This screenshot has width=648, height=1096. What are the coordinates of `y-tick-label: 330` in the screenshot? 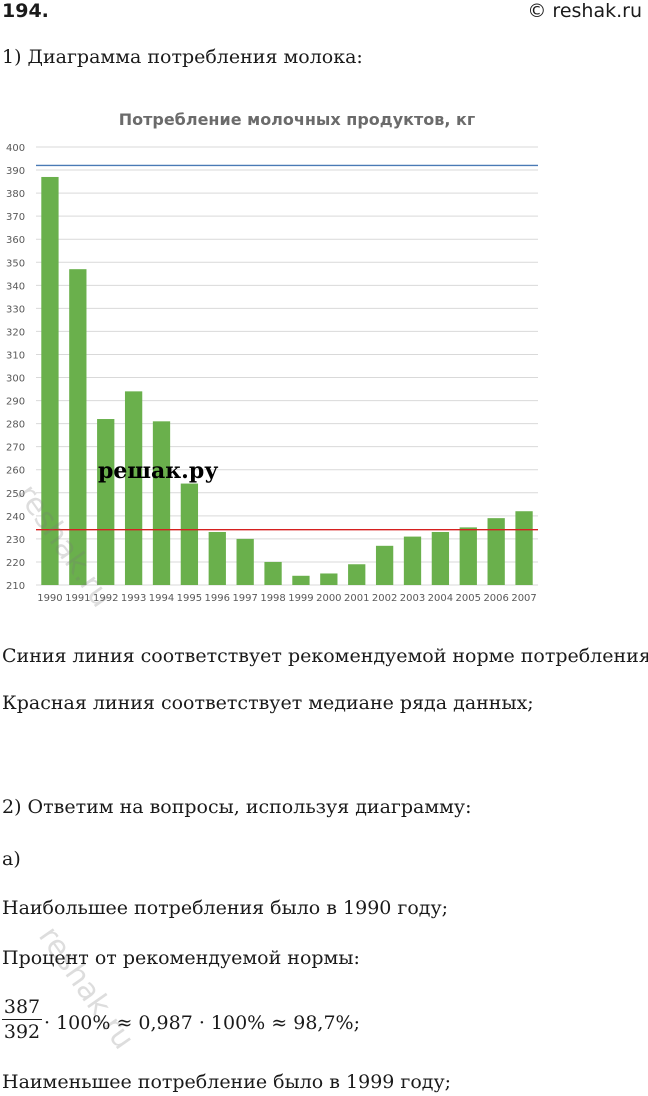 It's located at (15, 309).